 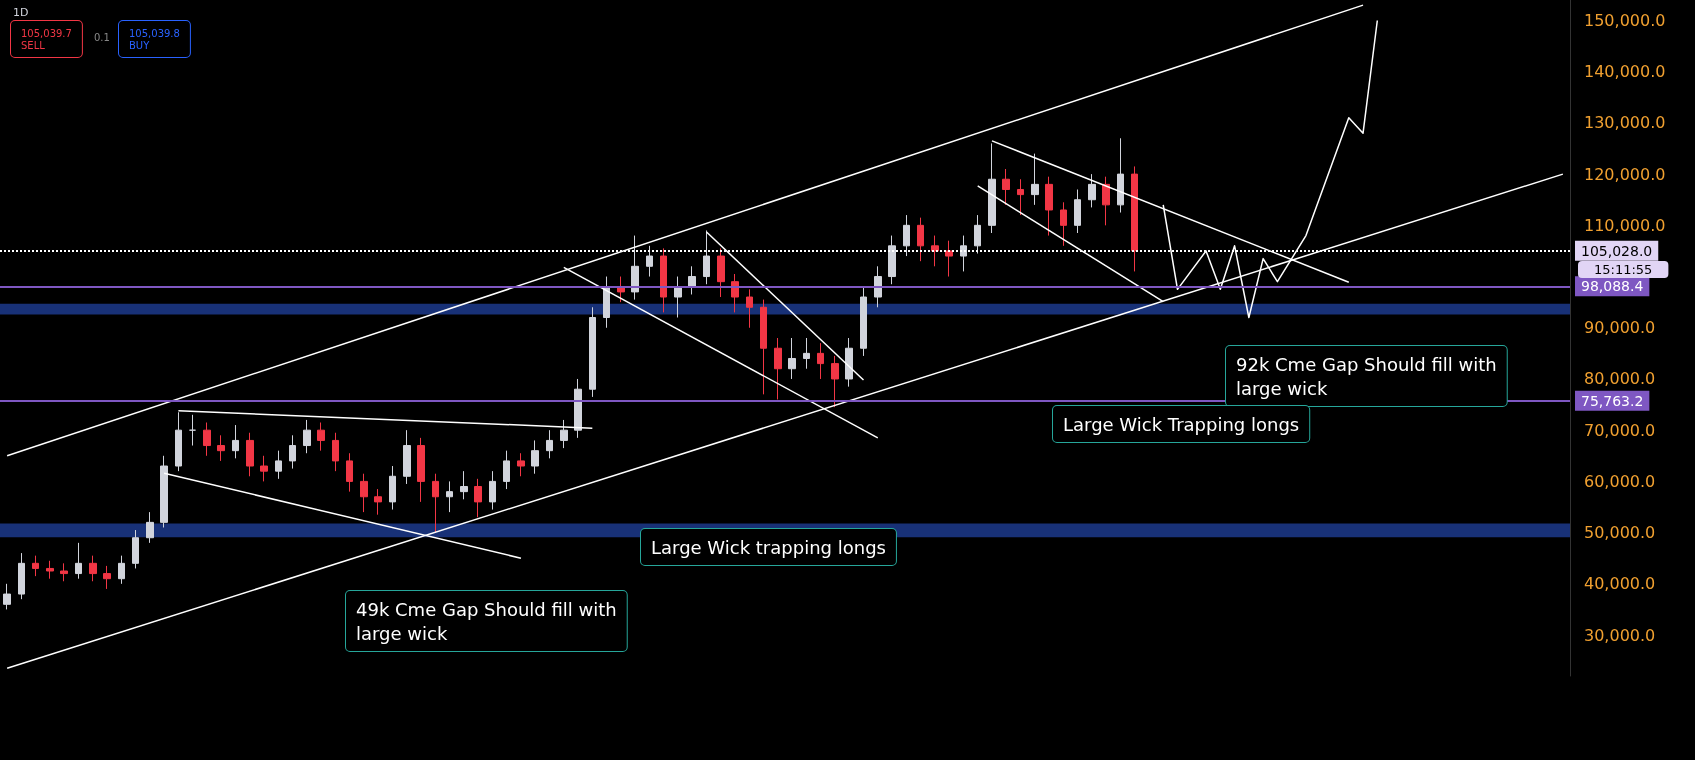 I want to click on annotation: 105,039.7 SELL, so click(x=46, y=39).